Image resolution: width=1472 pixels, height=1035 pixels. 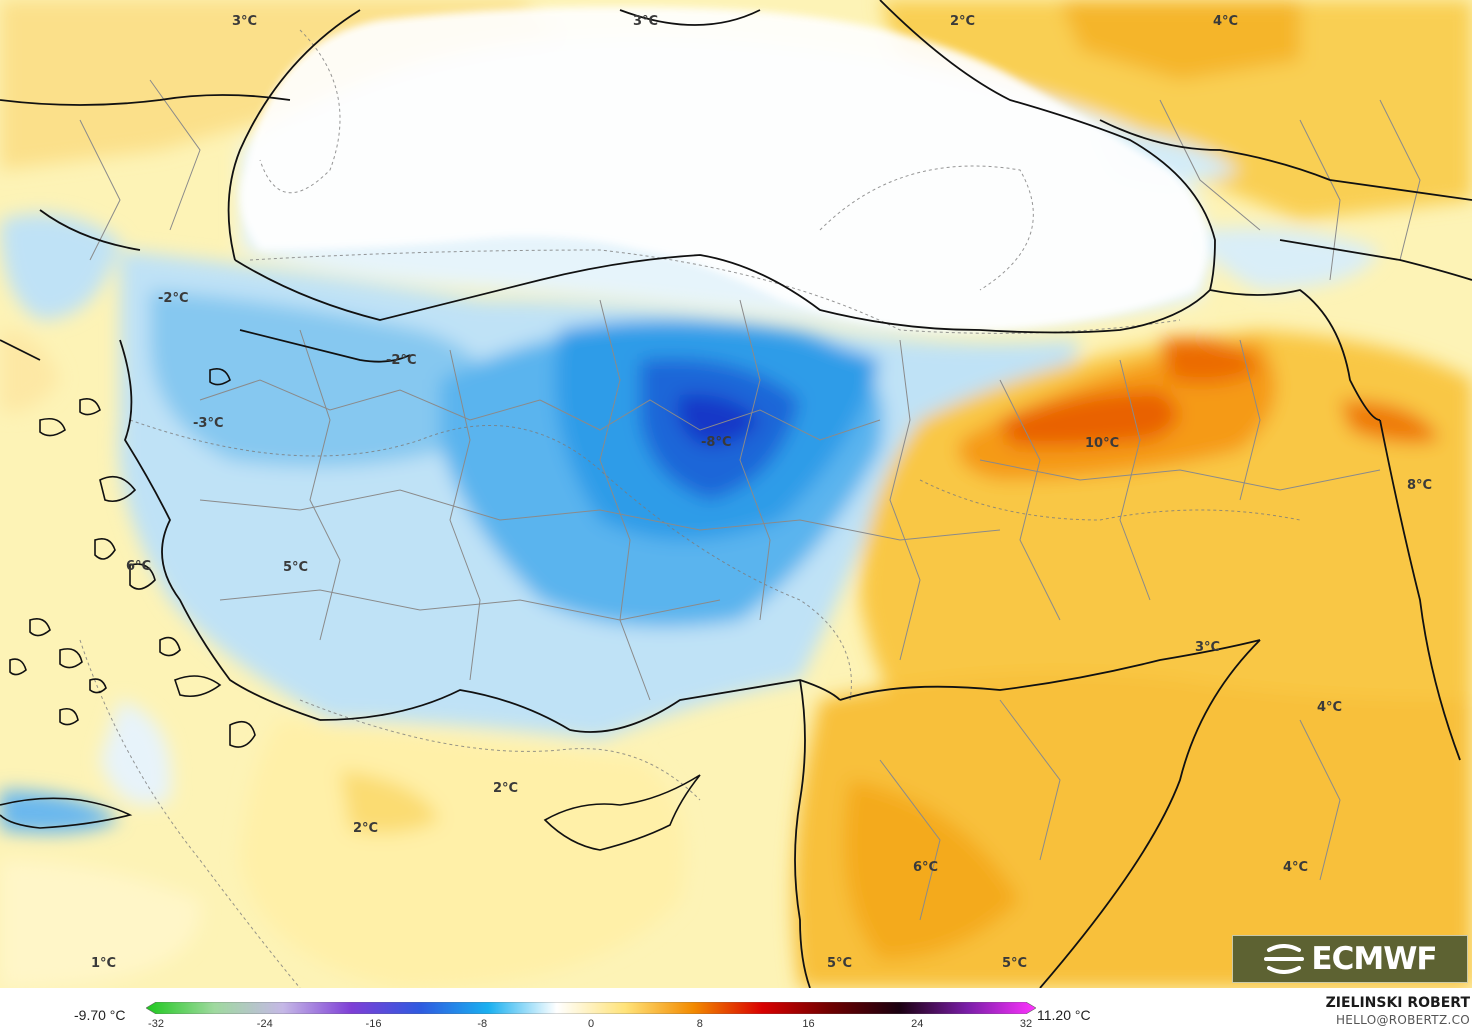 I want to click on ecmwf-logo-icon, so click(x=1284, y=959).